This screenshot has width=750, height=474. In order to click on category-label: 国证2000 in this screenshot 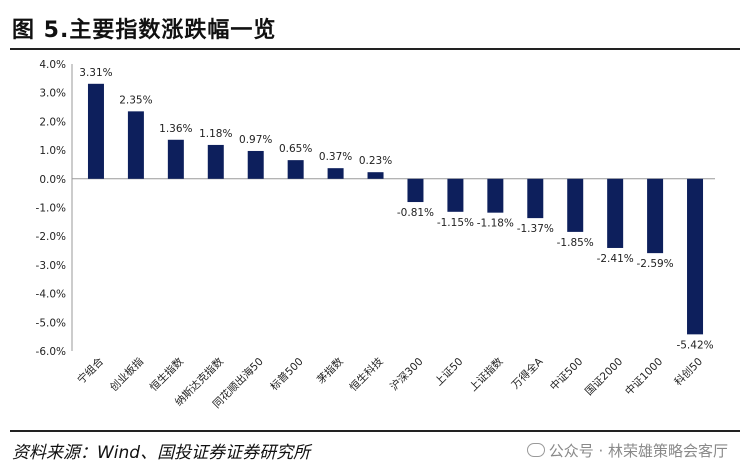, I will do `click(604, 377)`.